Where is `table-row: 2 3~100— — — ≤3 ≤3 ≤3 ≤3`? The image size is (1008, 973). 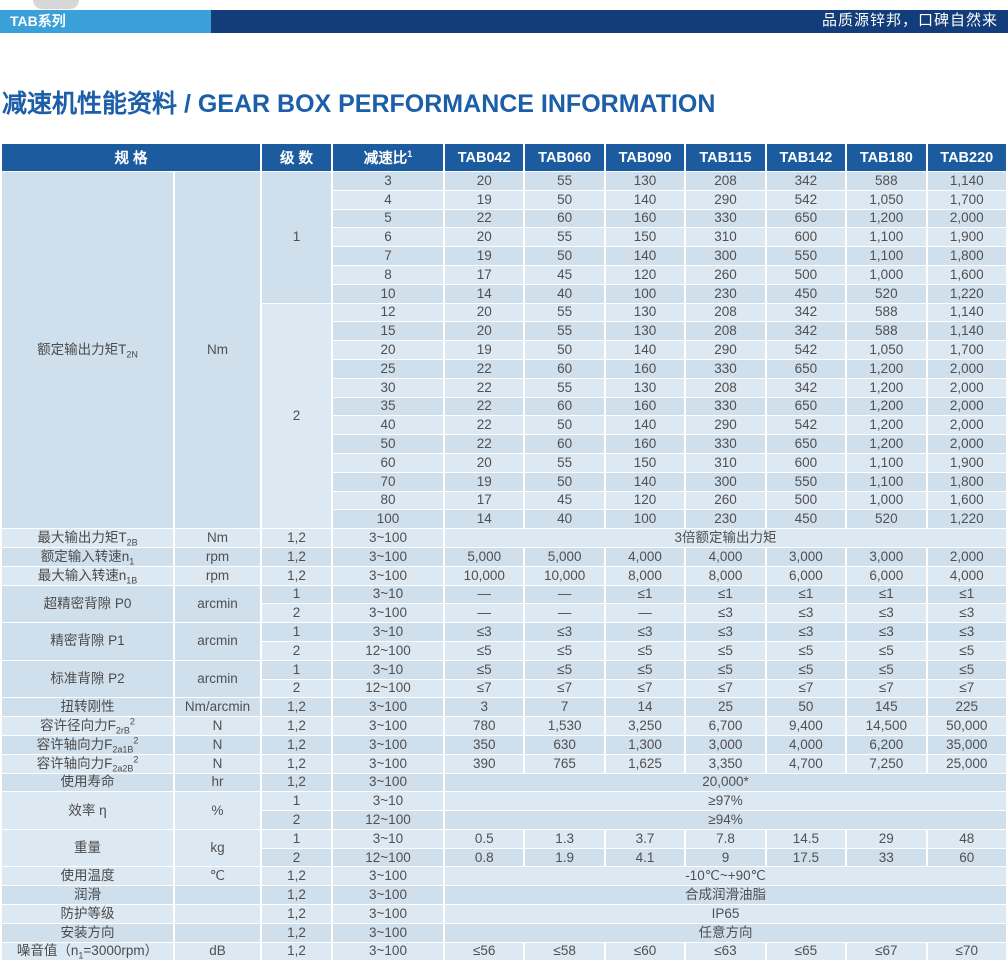
table-row: 2 3~100— — — ≤3 ≤3 ≤3 ≤3 is located at coordinates (504, 613).